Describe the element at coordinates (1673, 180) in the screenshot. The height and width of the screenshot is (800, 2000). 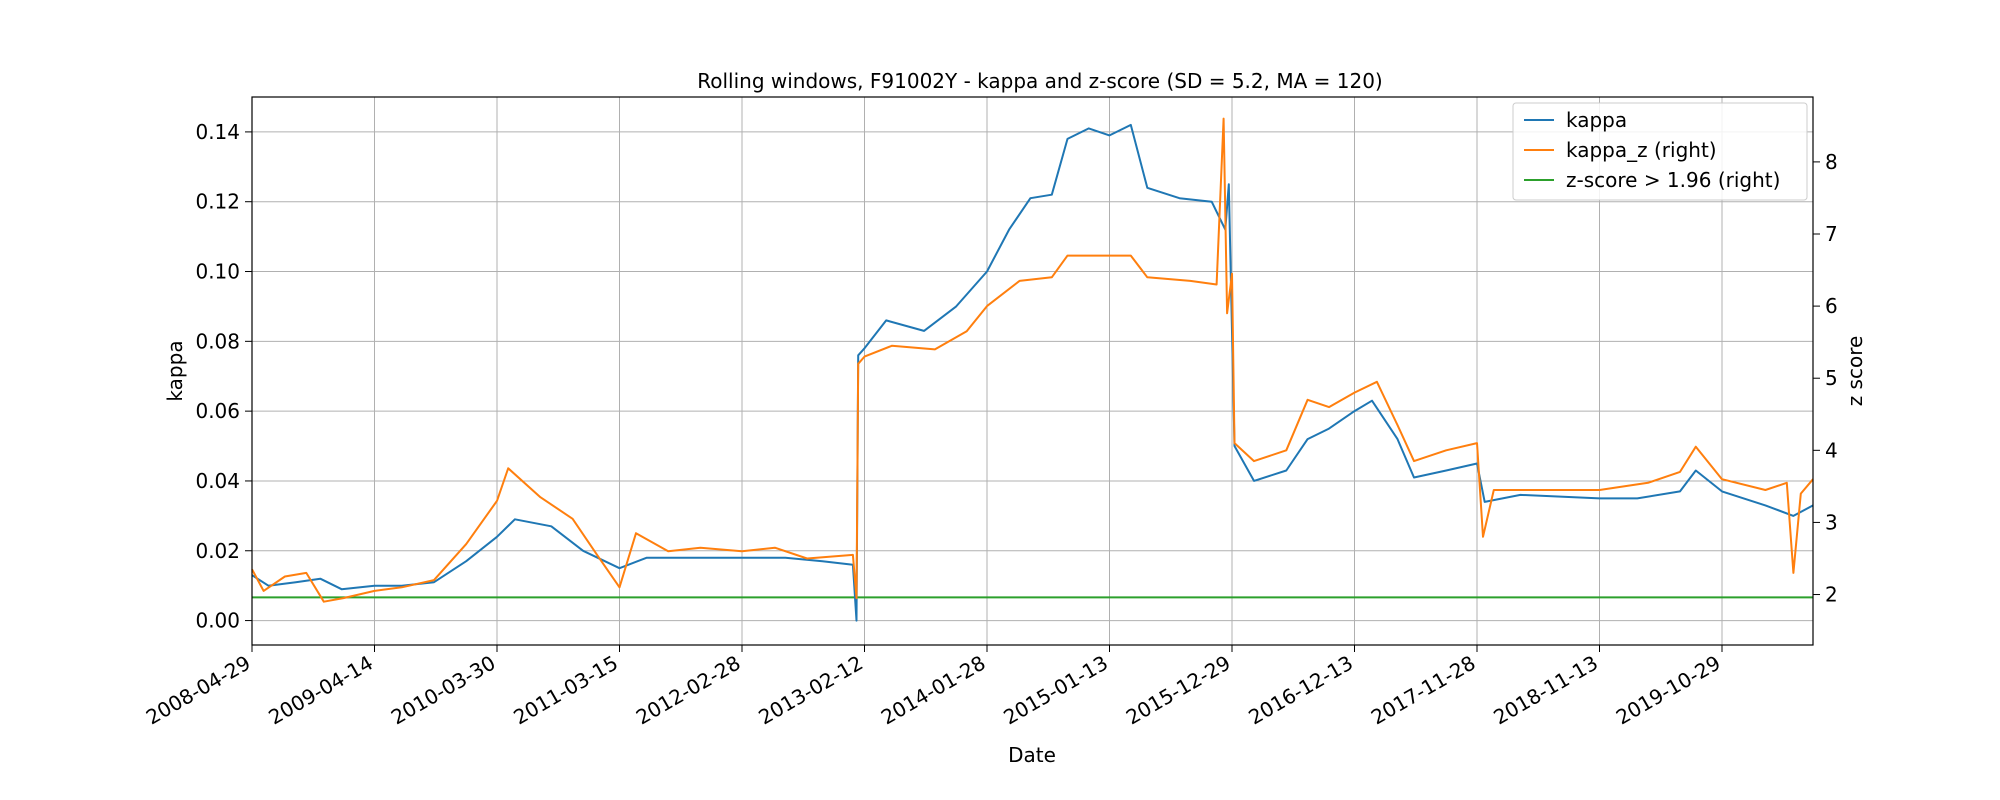
I see `legend-label: z-score > 1.96 (right)` at that location.